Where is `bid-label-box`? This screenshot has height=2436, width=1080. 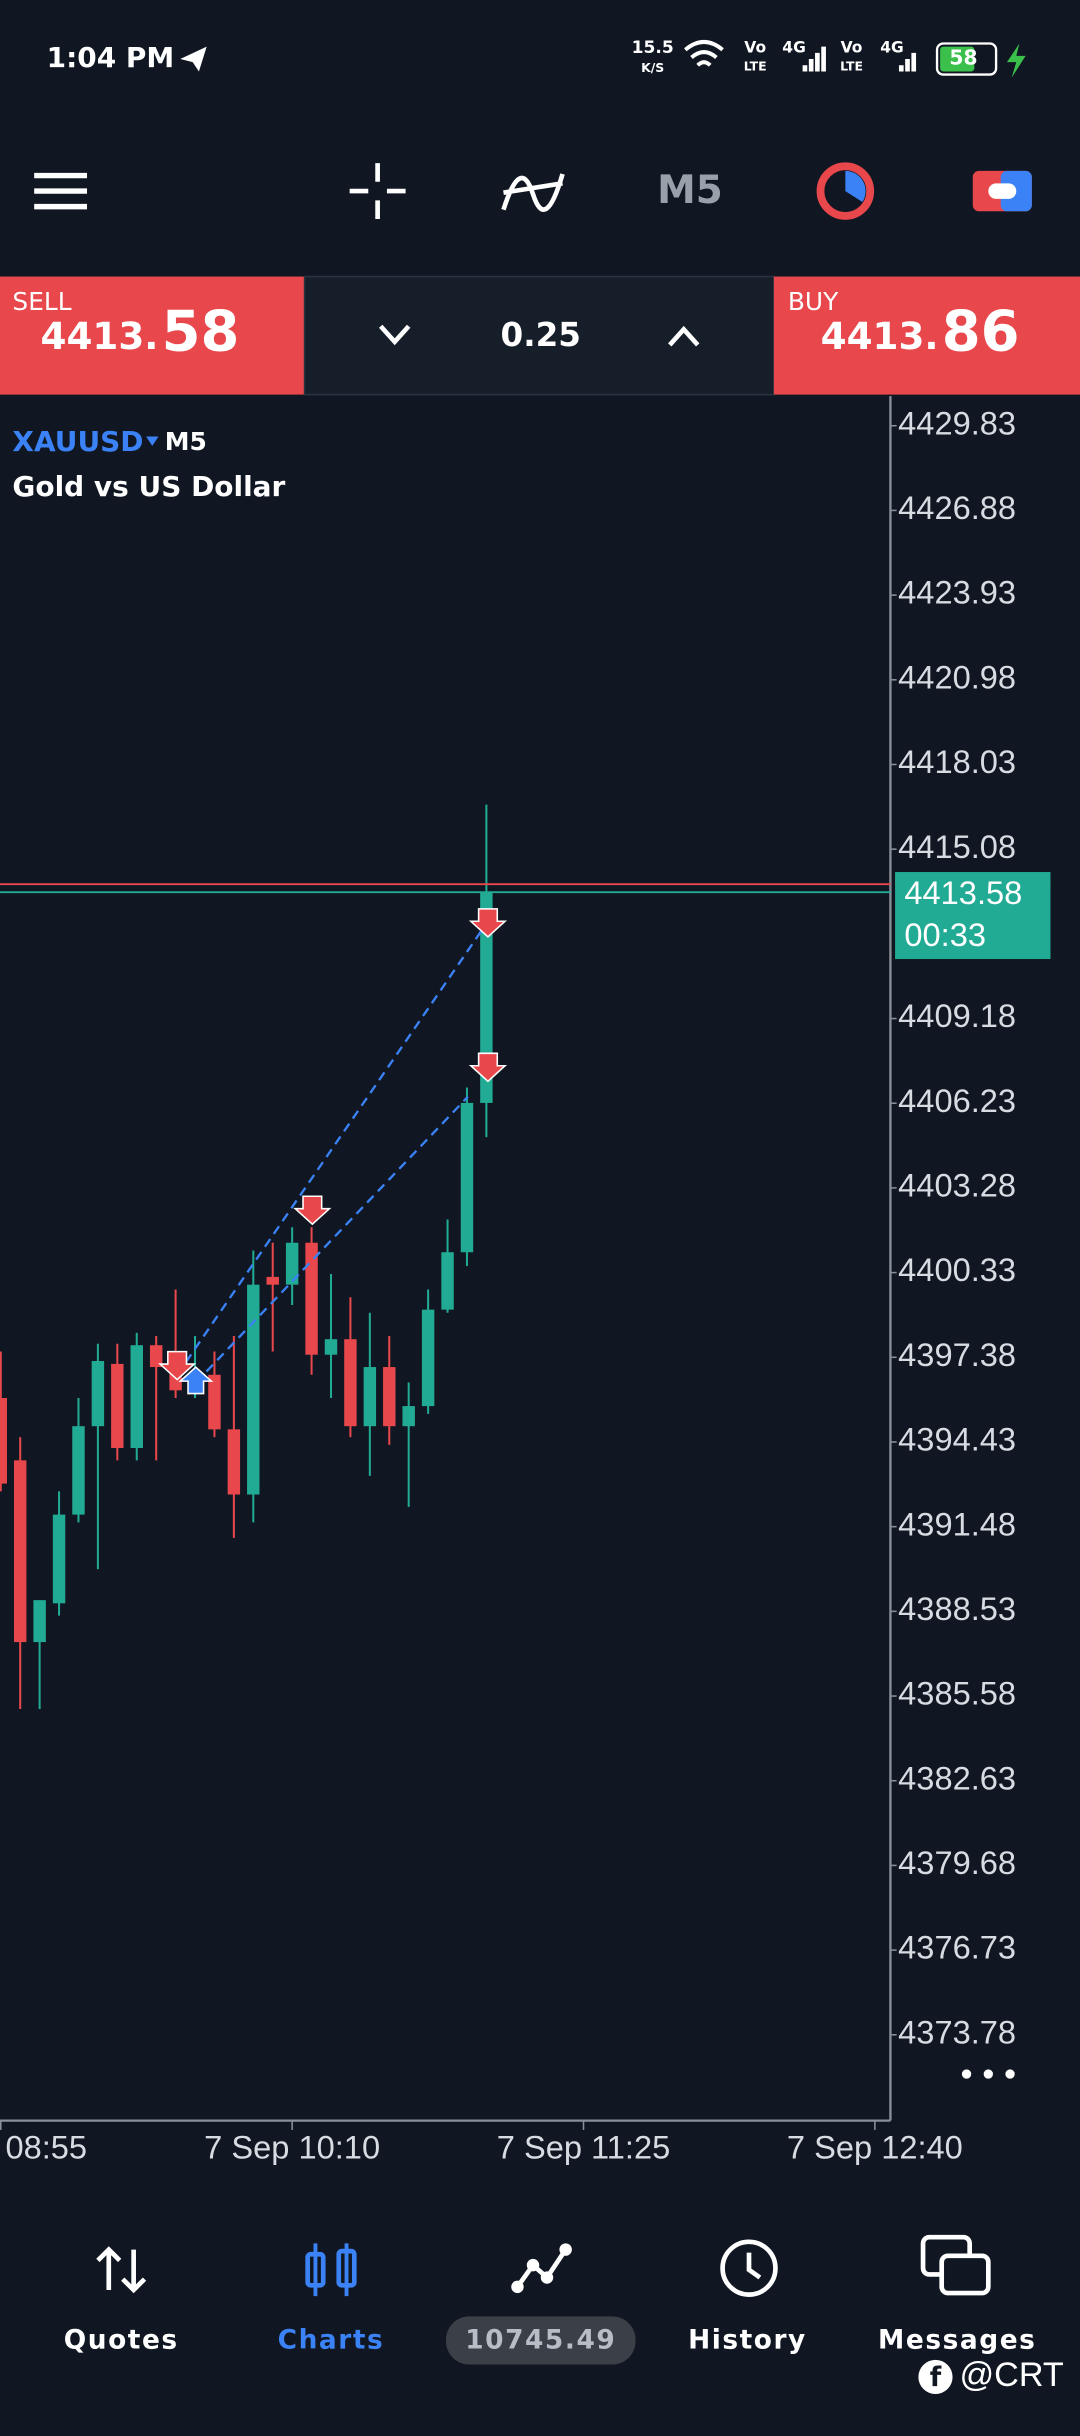
bid-label-box is located at coordinates (973, 916).